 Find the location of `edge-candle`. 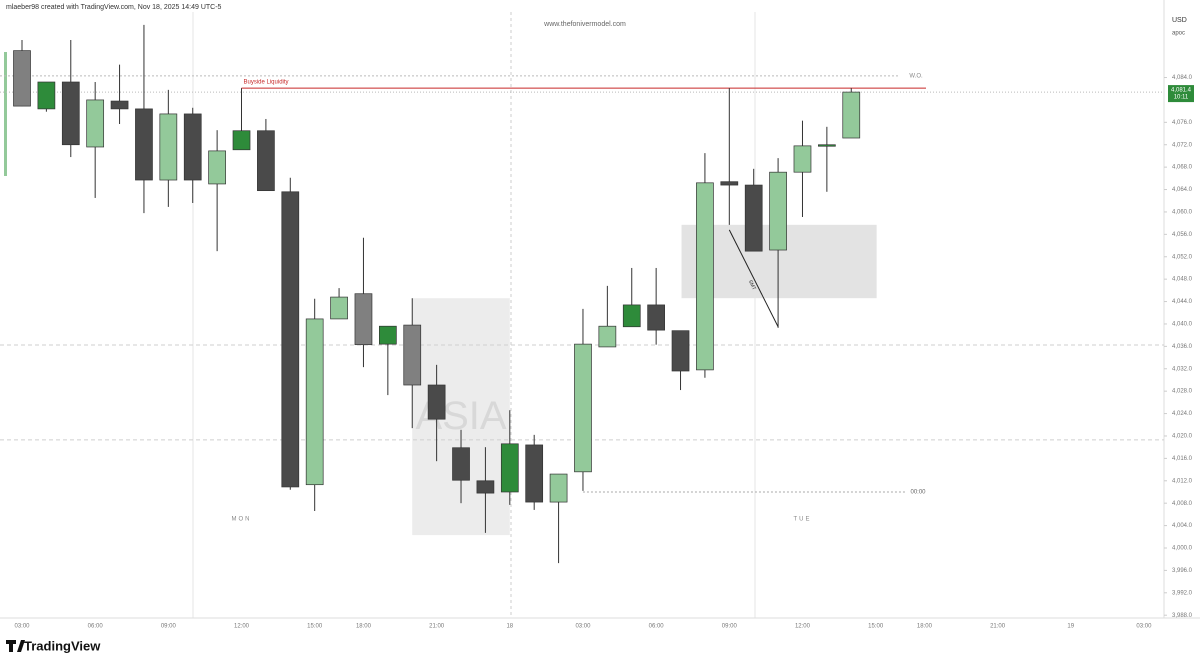

edge-candle is located at coordinates (5, 114).